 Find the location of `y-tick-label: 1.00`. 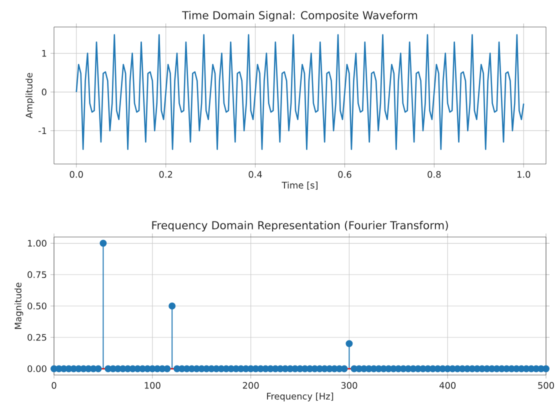

y-tick-label: 1.00 is located at coordinates (37, 243).